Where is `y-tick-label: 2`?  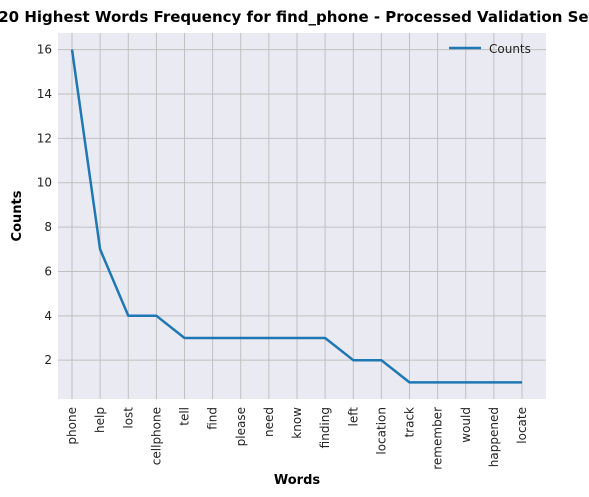
y-tick-label: 2 is located at coordinates (48, 360).